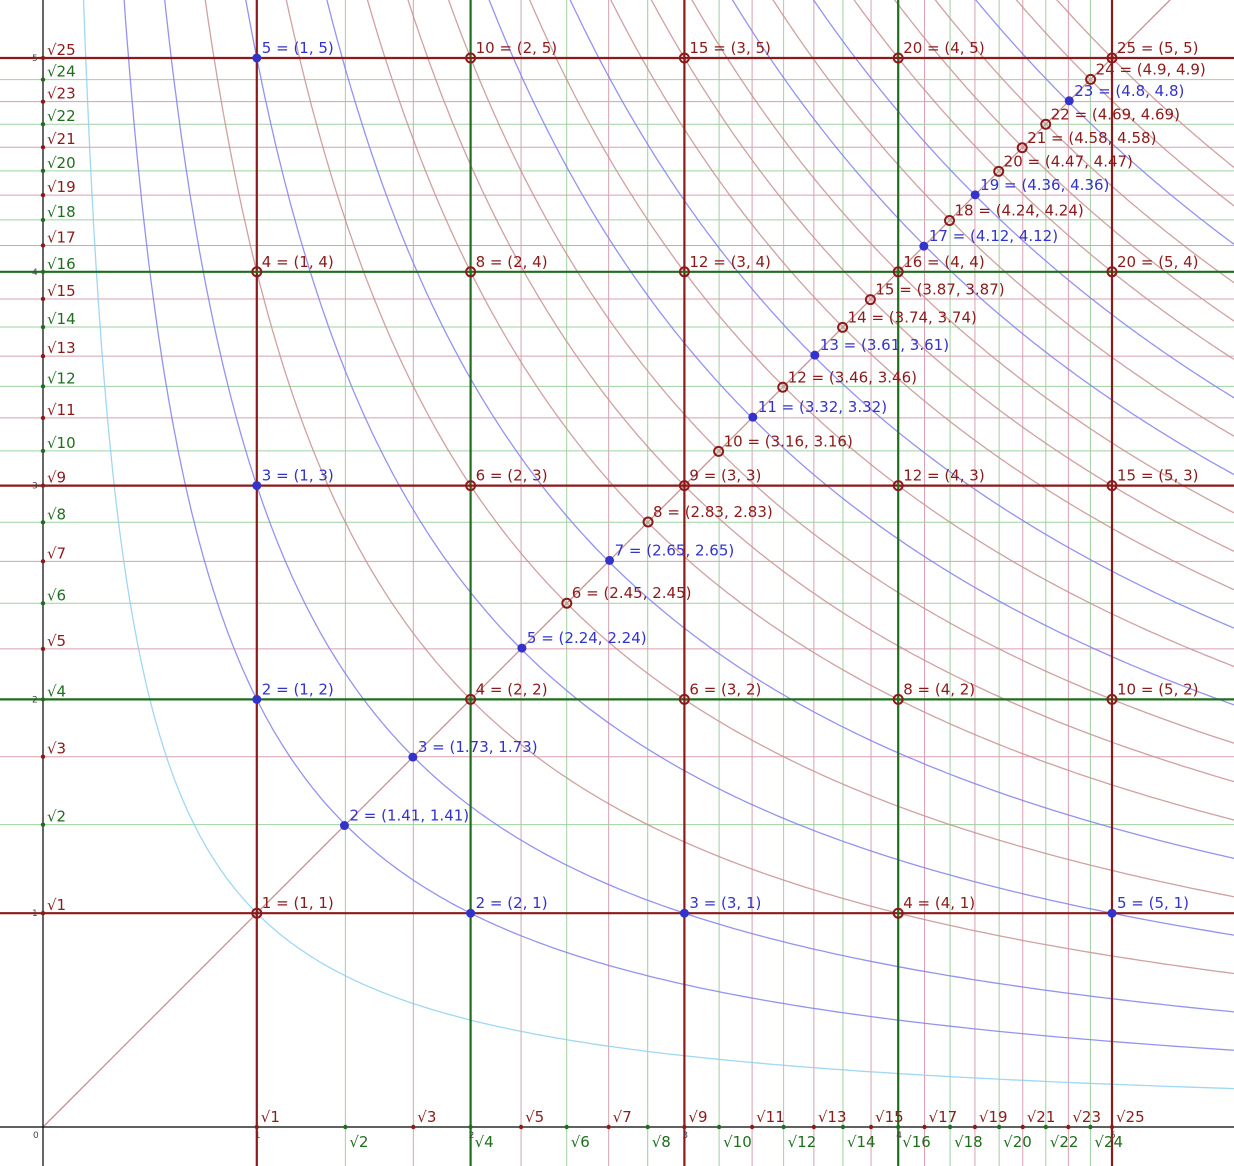 The height and width of the screenshot is (1166, 1234). I want to click on x-tick-label: 1, so click(258, 1136).